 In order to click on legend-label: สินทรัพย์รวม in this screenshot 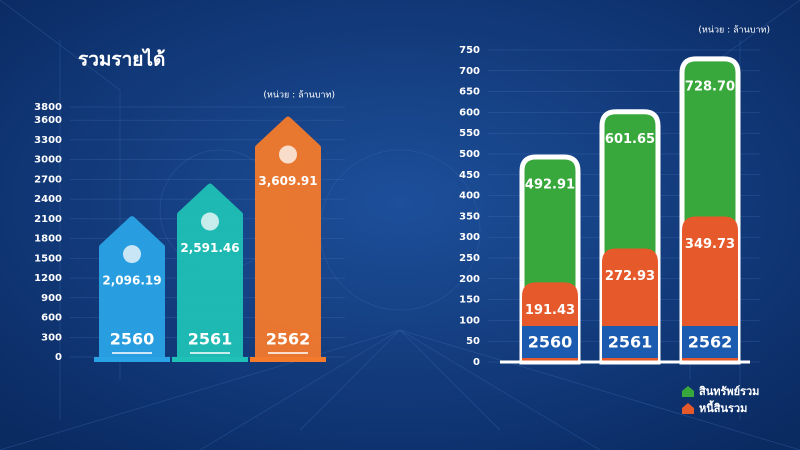, I will do `click(729, 391)`.